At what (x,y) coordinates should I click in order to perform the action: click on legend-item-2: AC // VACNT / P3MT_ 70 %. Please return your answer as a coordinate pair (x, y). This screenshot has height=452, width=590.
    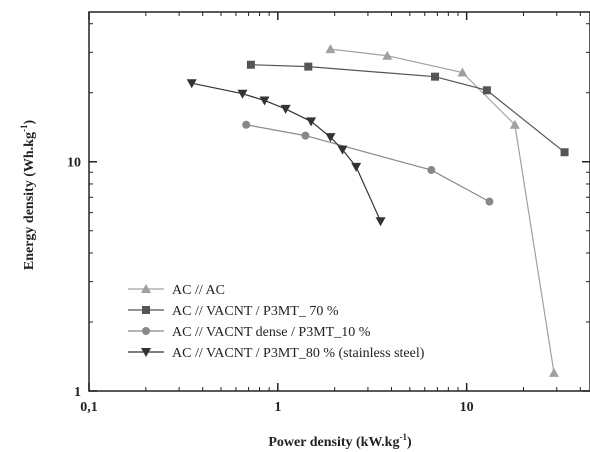
    Looking at the image, I should click on (233, 311).